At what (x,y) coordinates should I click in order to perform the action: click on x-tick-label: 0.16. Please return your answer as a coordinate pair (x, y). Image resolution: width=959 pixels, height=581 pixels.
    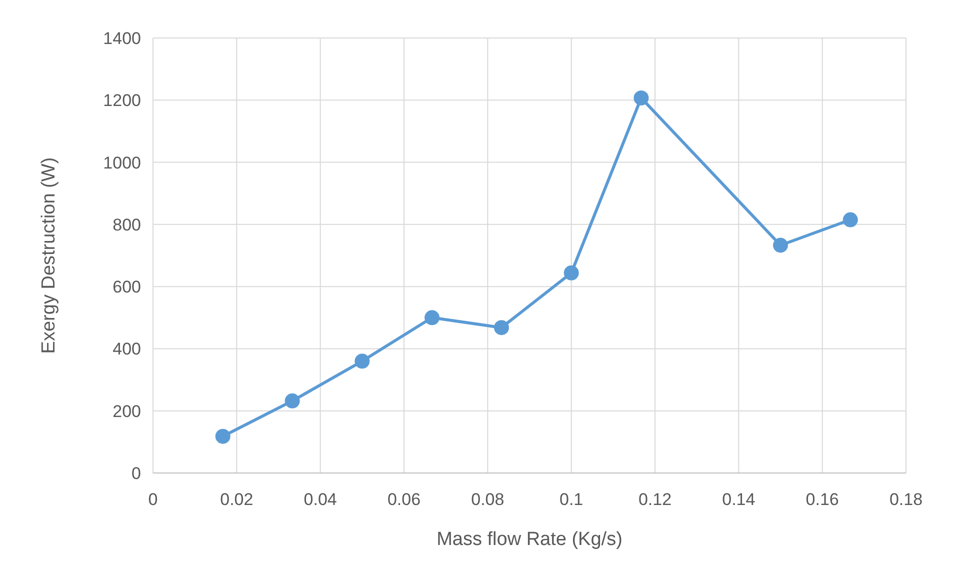
    Looking at the image, I should click on (822, 500).